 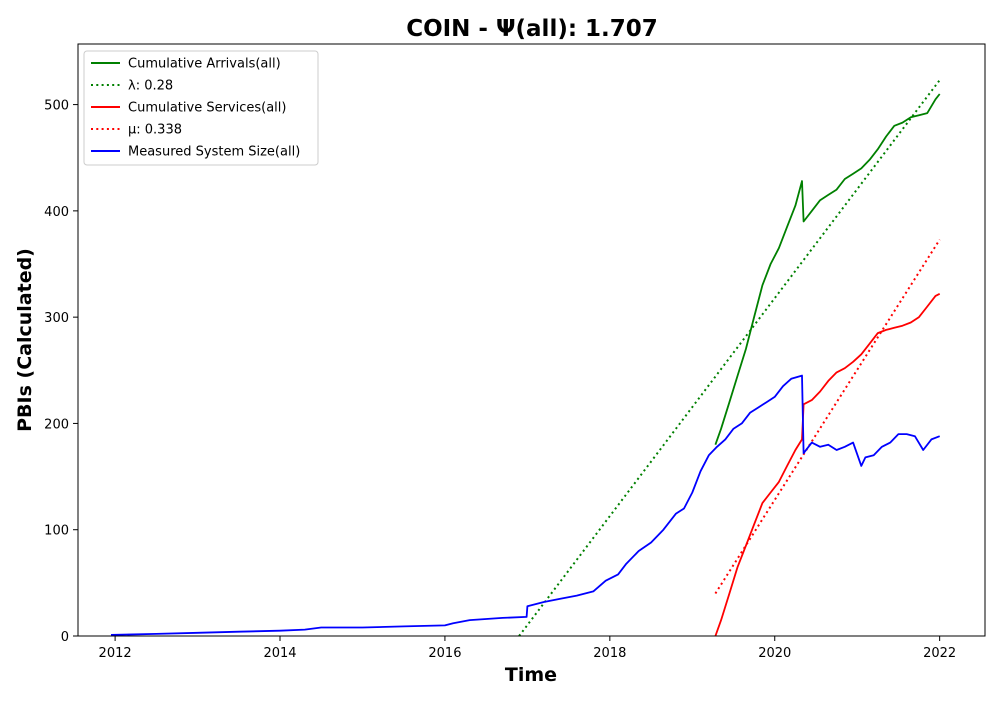 I want to click on y-tick-label: 400, so click(x=56, y=212).